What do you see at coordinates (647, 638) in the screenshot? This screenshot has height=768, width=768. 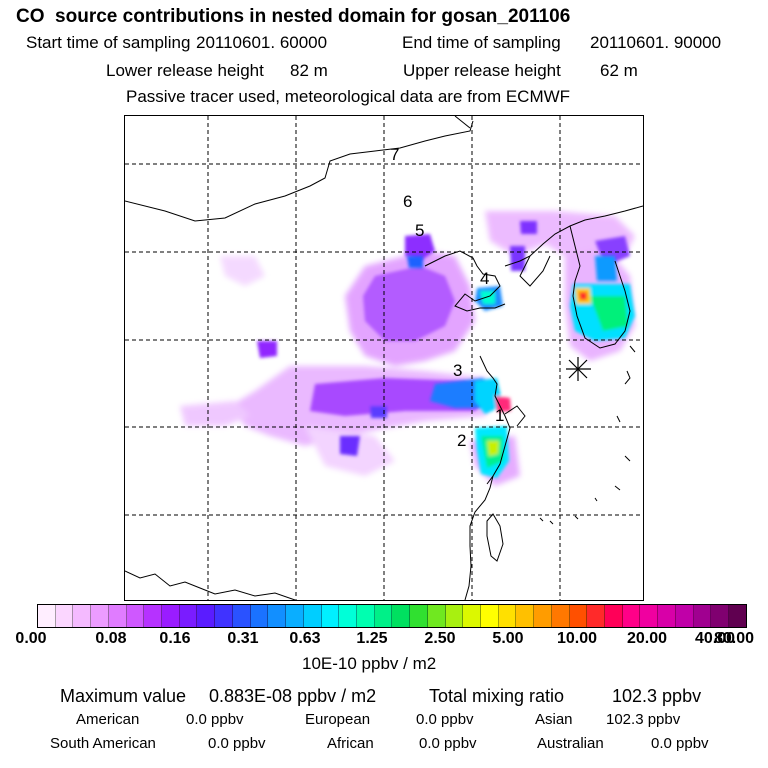 I see `colorbar-tick: 20.00` at bounding box center [647, 638].